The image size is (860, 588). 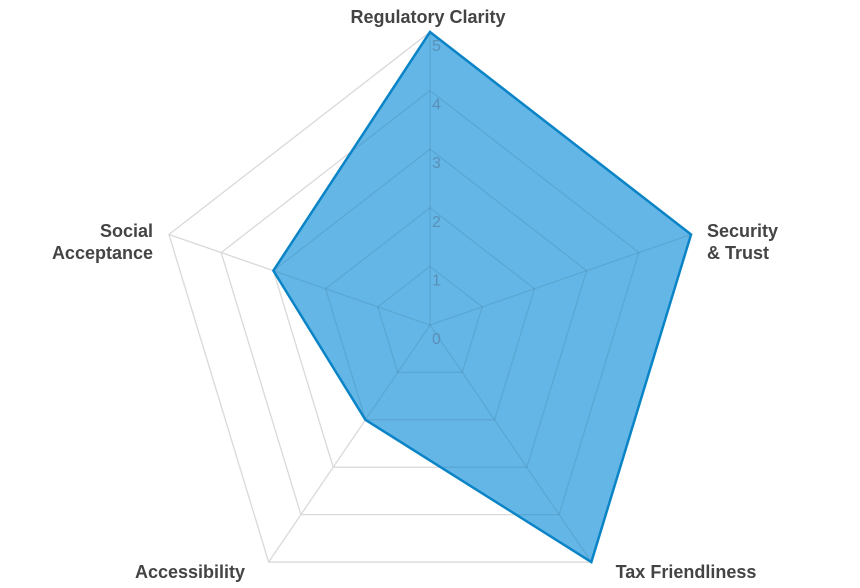 I want to click on axis-label: Regulatory Clarity, so click(x=427, y=17).